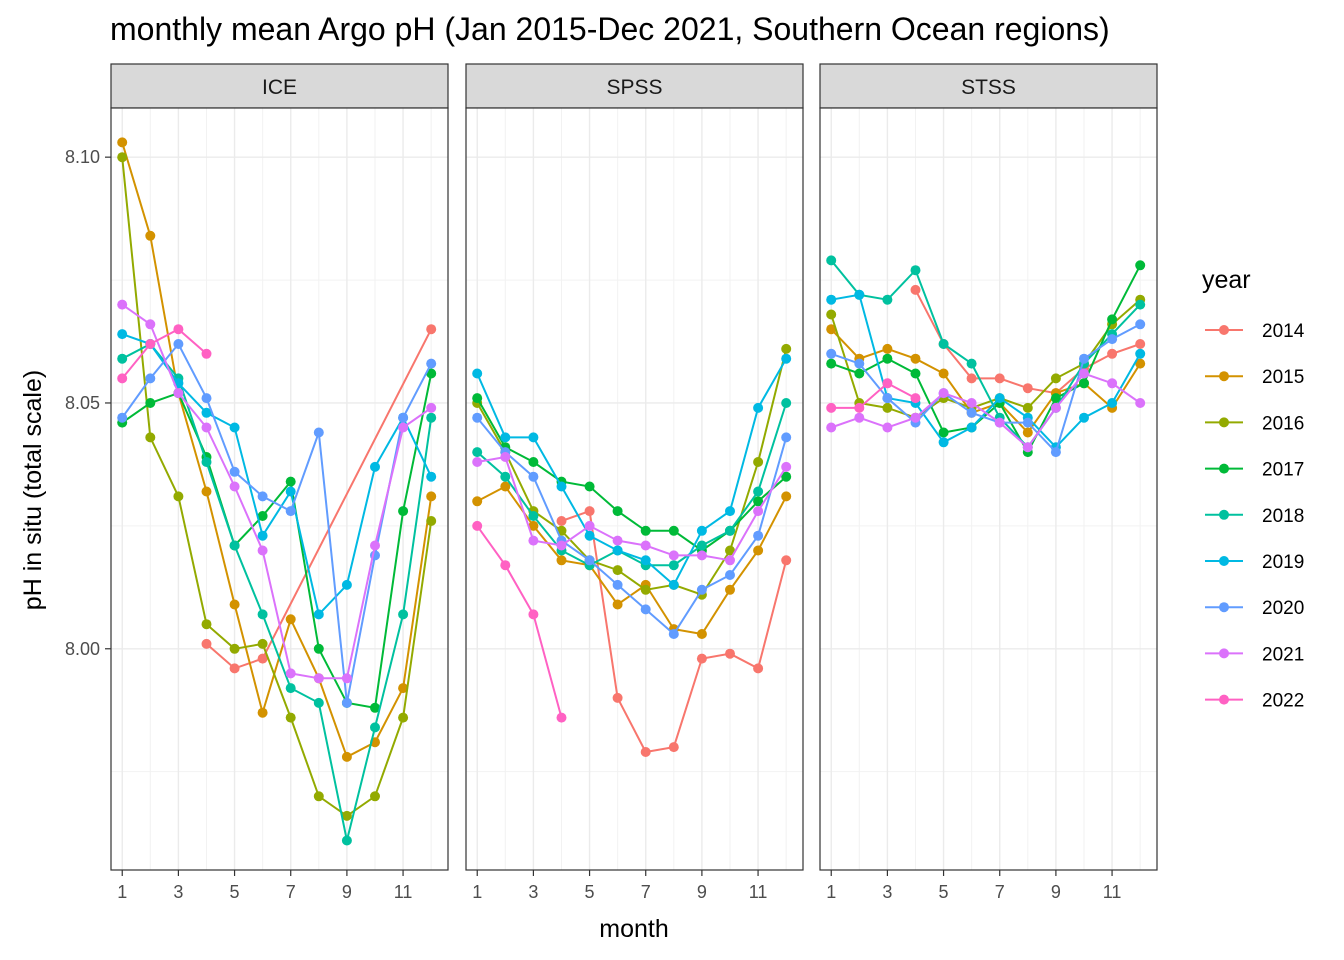 Image resolution: width=1344 pixels, height=960 pixels. I want to click on legend-item-2018: 2018, so click(1254, 516).